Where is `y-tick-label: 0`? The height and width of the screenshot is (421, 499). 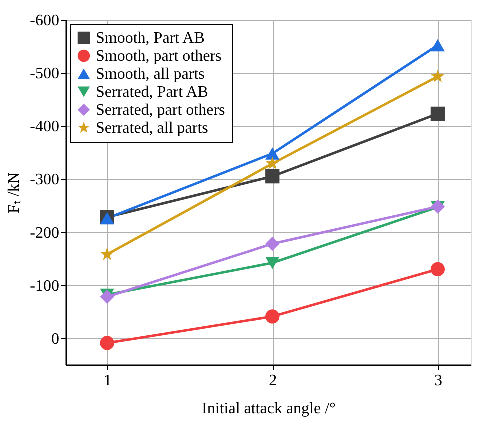
y-tick-label: 0 is located at coordinates (56, 339).